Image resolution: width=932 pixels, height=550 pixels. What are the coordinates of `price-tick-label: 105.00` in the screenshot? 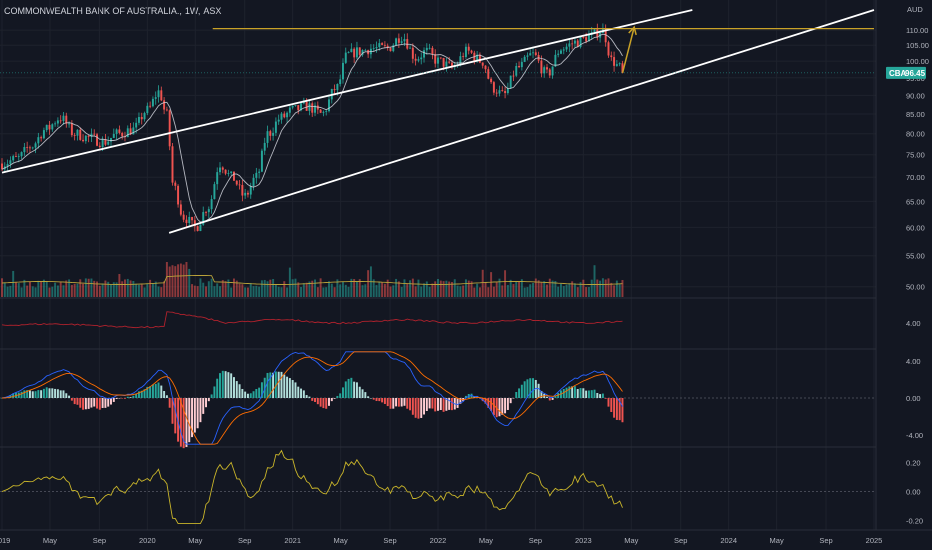 It's located at (917, 45).